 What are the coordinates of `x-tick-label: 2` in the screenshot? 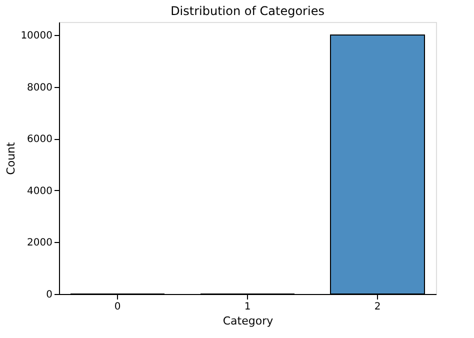 It's located at (377, 307).